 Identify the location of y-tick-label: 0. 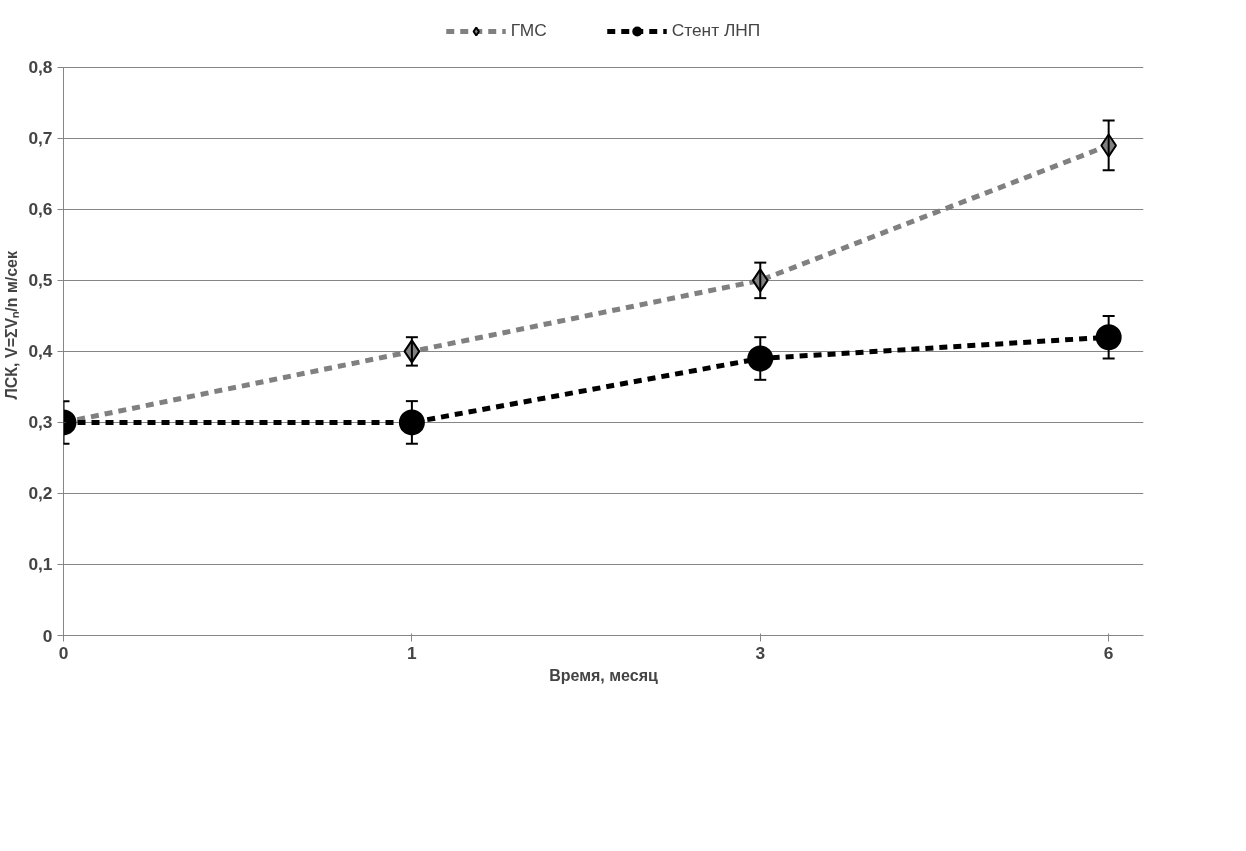
(47, 635).